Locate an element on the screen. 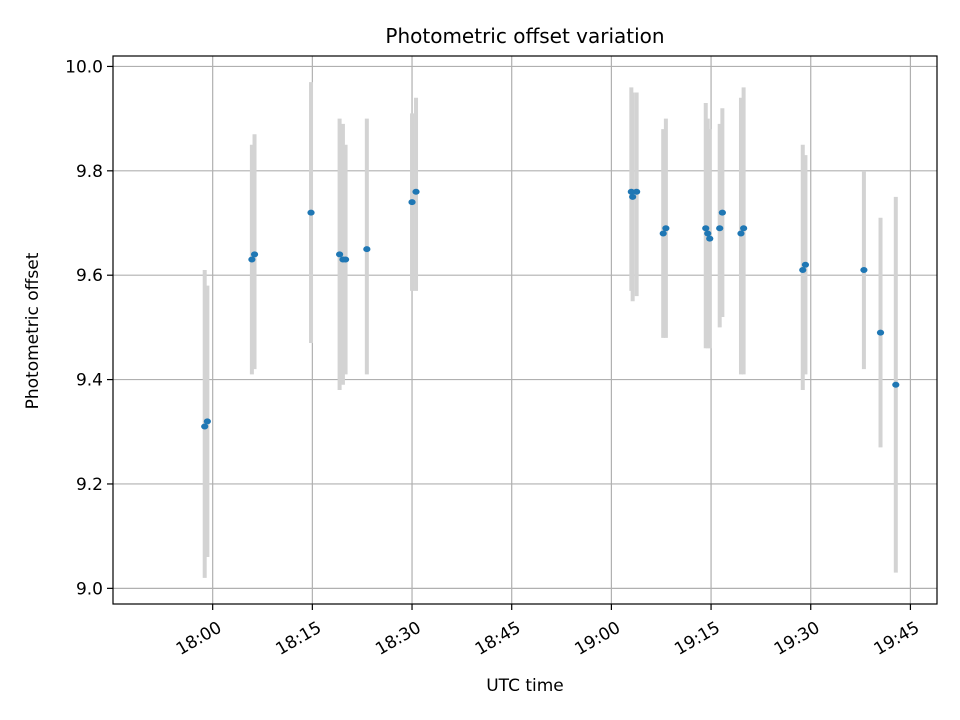 The width and height of the screenshot is (960, 720). y-tick-label: 9.8 is located at coordinates (89, 172).